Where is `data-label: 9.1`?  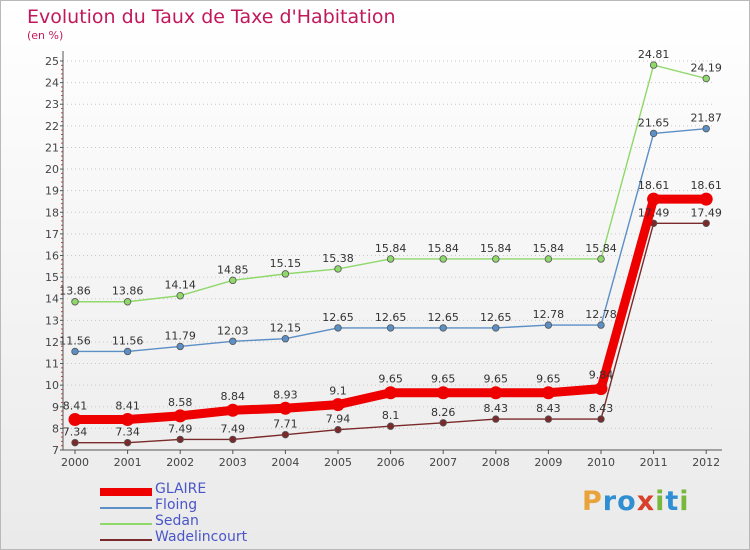 data-label: 9.1 is located at coordinates (338, 391).